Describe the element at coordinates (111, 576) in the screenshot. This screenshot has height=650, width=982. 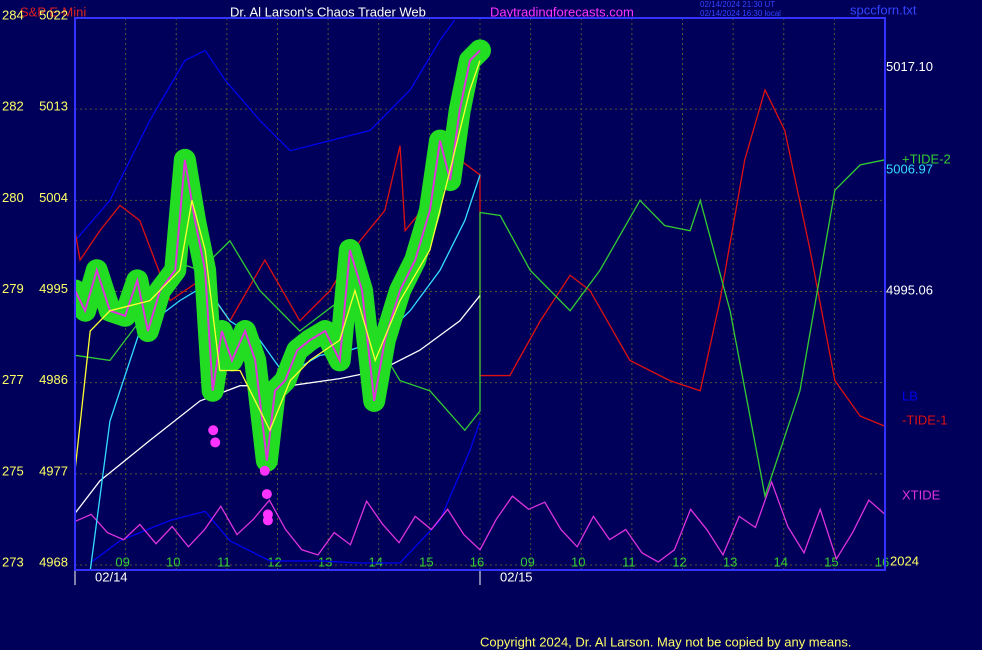
I see `date-label: 02/14` at that location.